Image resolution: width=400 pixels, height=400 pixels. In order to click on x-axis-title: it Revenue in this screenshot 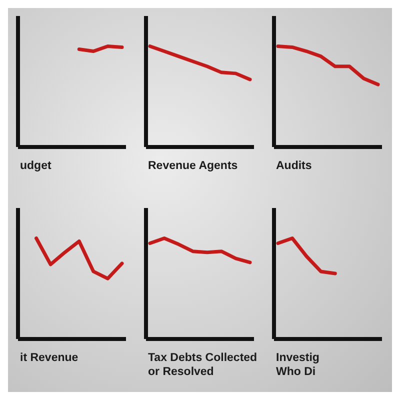, I will do `click(50, 358)`.